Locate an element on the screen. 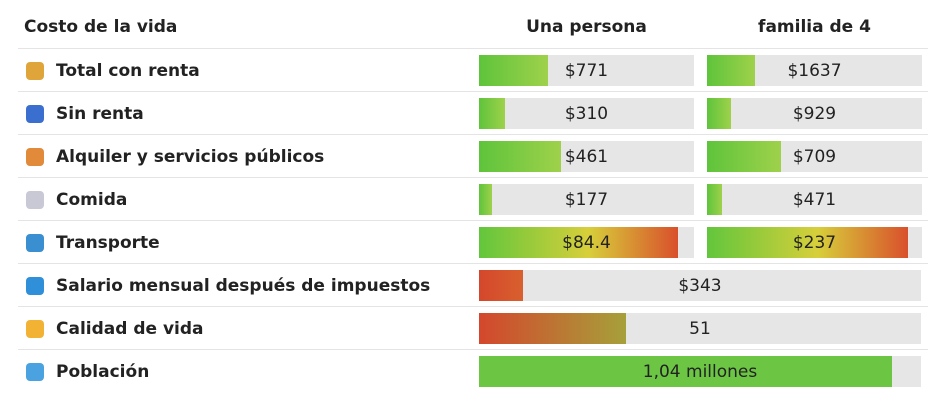 This screenshot has height=403, width=940. value-text: $310 is located at coordinates (586, 114).